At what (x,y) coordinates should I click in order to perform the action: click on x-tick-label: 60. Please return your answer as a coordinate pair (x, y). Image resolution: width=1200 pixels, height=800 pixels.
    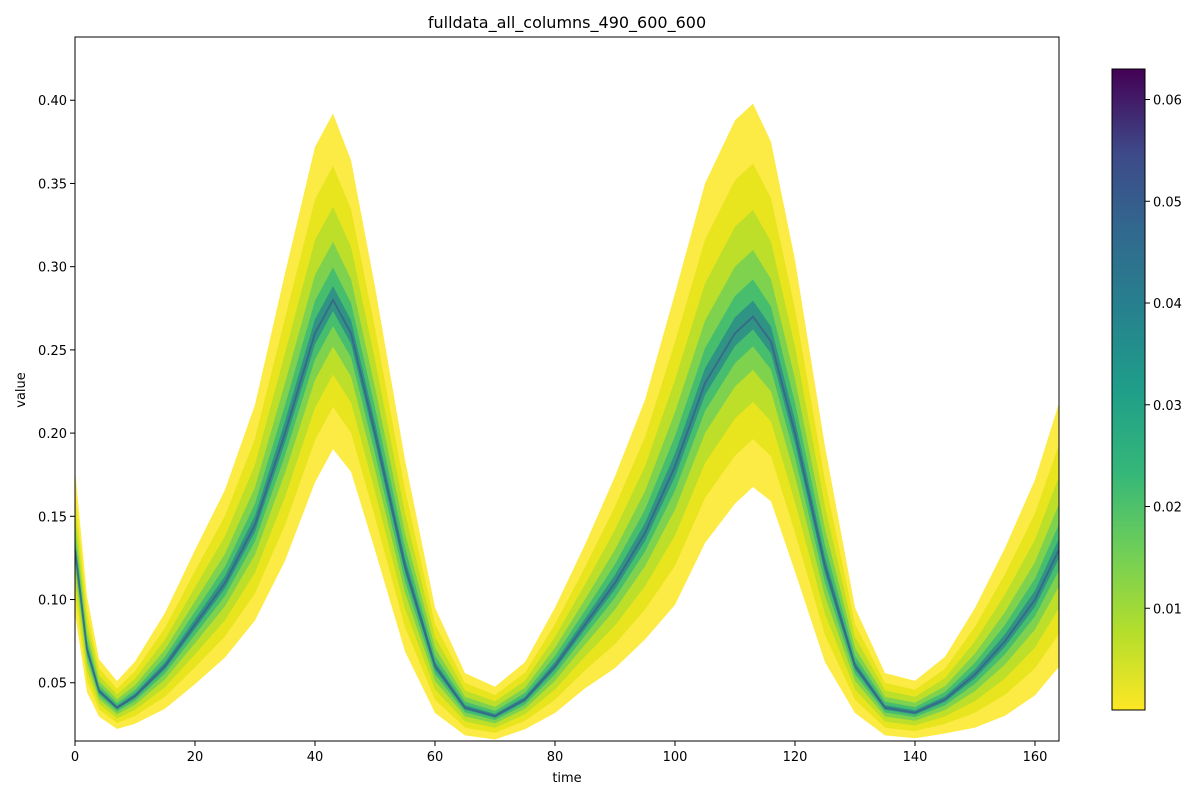
    Looking at the image, I should click on (435, 757).